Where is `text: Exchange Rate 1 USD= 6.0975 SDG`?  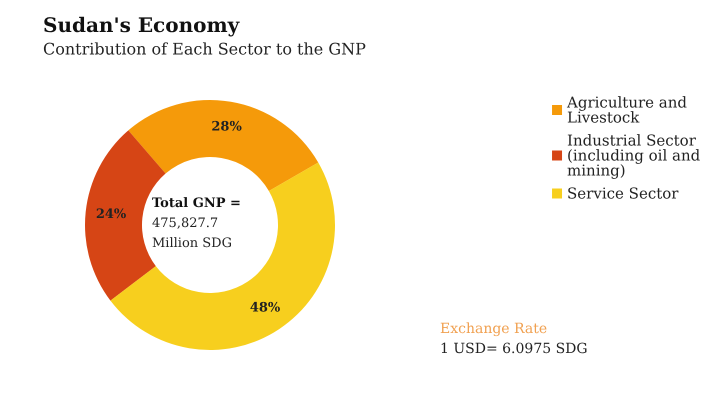 text: Exchange Rate 1 USD= 6.0975 SDG is located at coordinates (514, 339).